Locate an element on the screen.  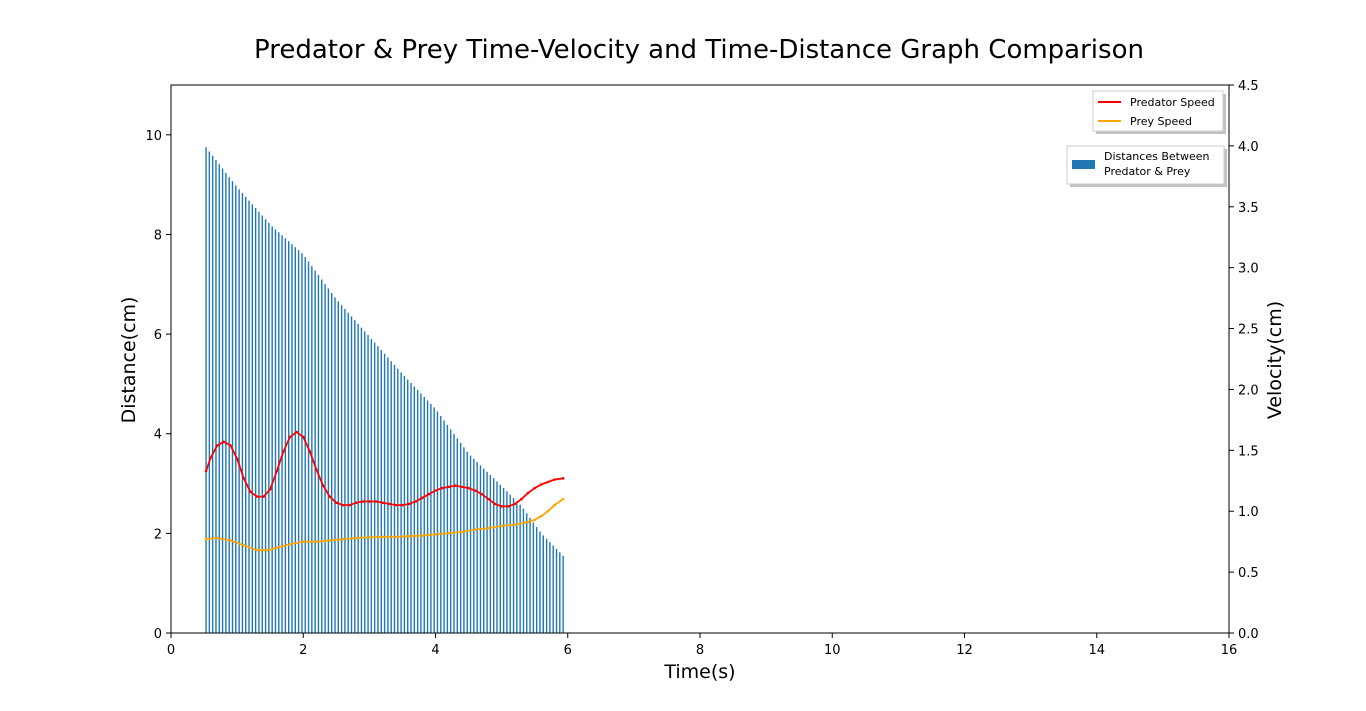
y-right-tick-label: 4.0 is located at coordinates (1248, 147).